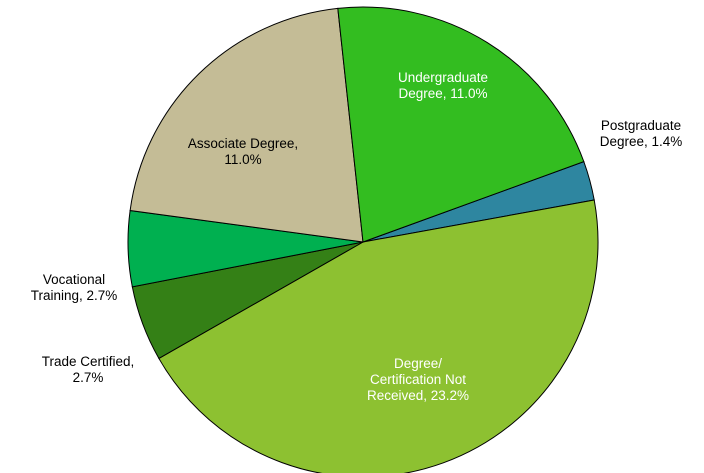  Describe the element at coordinates (443, 77) in the screenshot. I see `slice-label-line: Undergraduate` at that location.